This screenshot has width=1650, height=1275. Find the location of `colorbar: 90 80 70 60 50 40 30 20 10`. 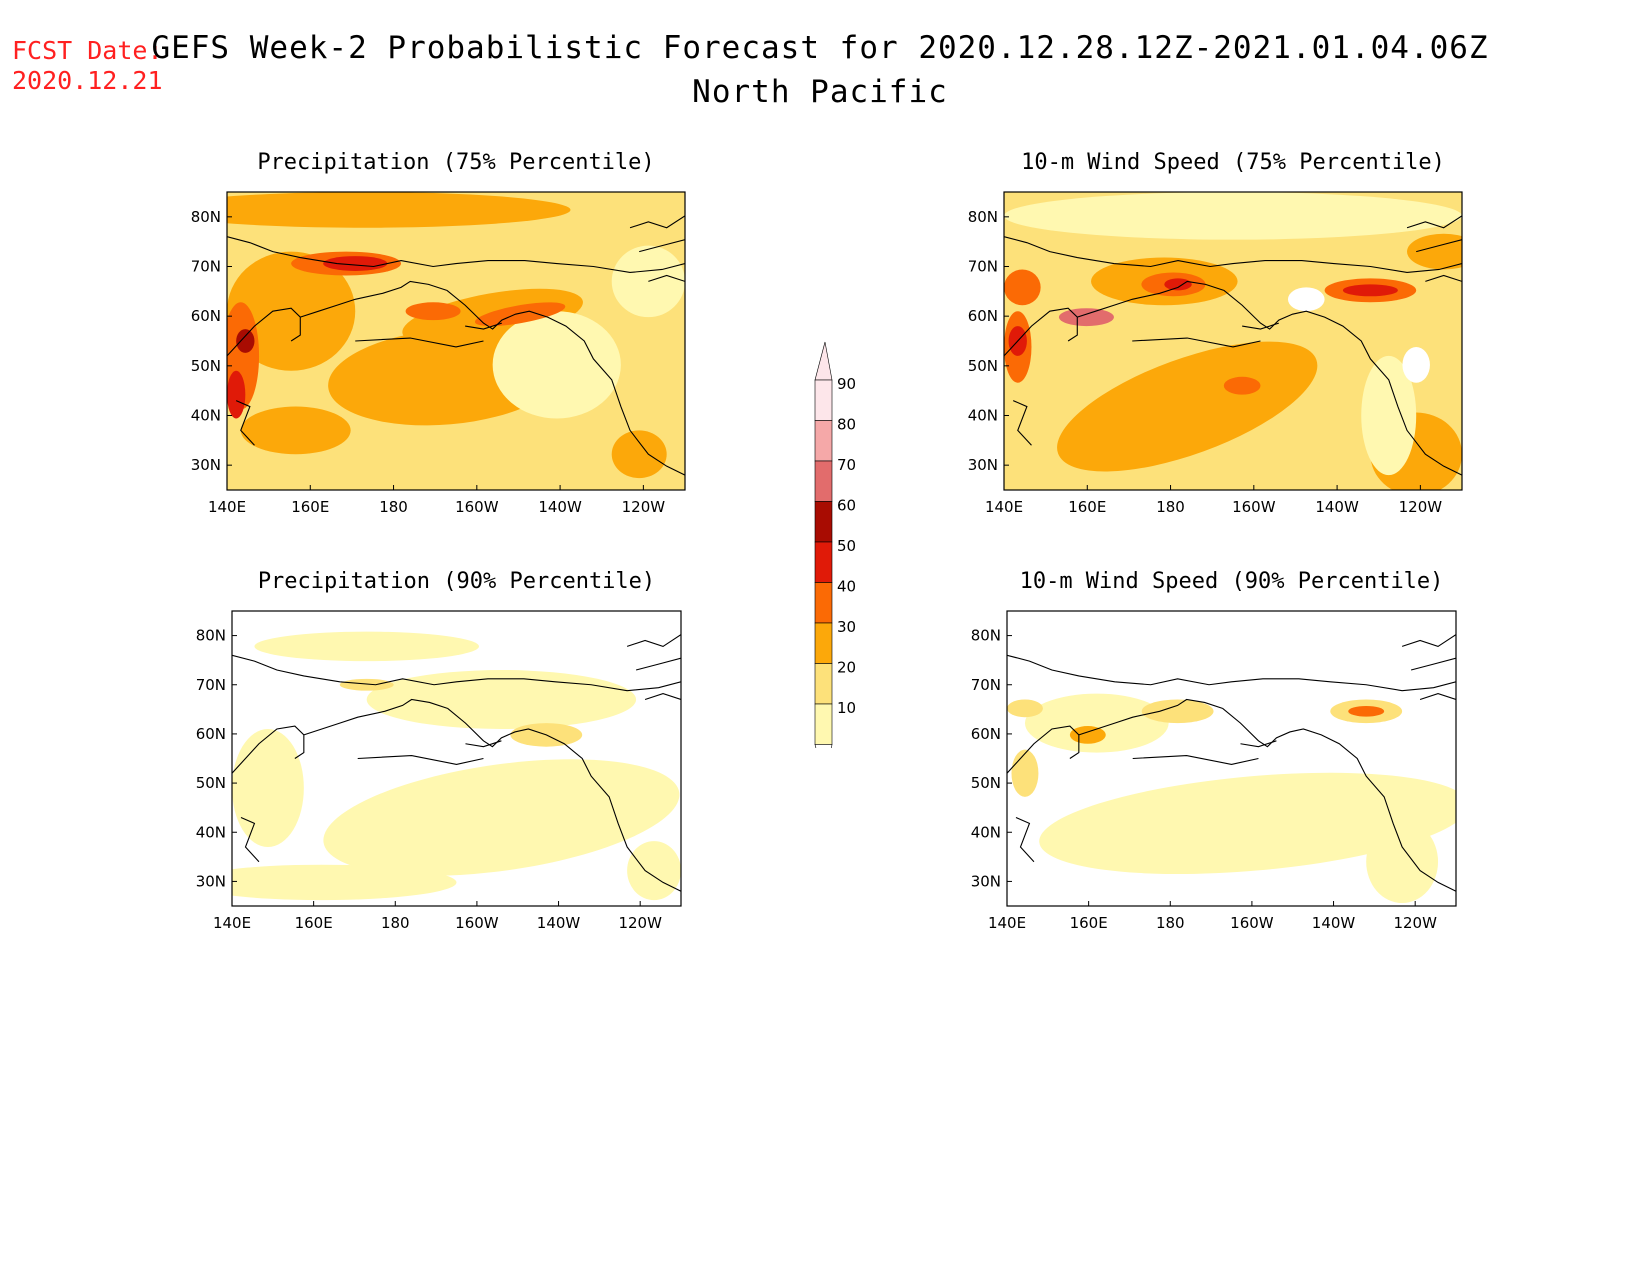

colorbar: 90 80 70 60 50 40 30 20 10 is located at coordinates (835, 544).